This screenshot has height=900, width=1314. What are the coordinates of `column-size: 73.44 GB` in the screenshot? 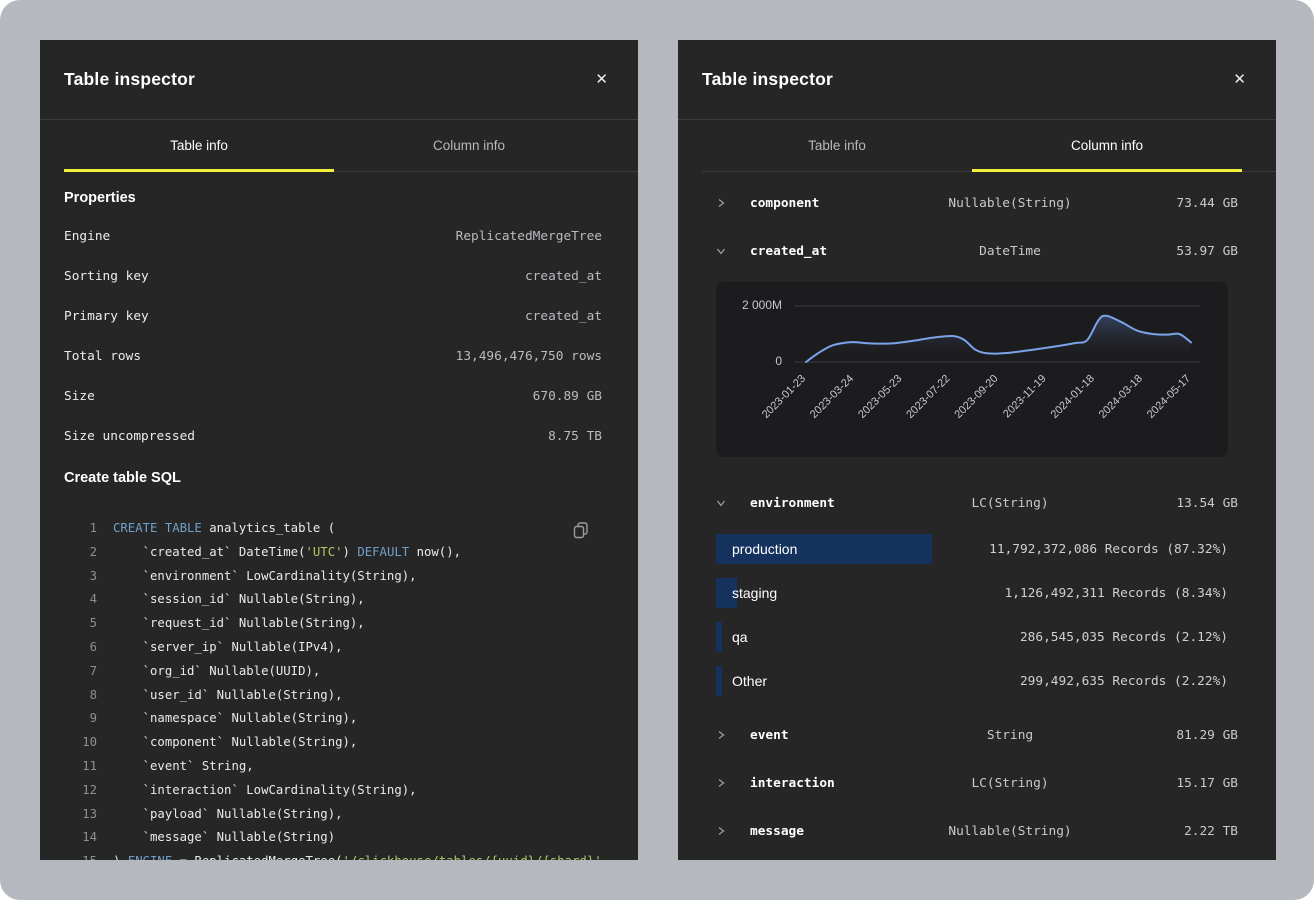 It's located at (1207, 203).